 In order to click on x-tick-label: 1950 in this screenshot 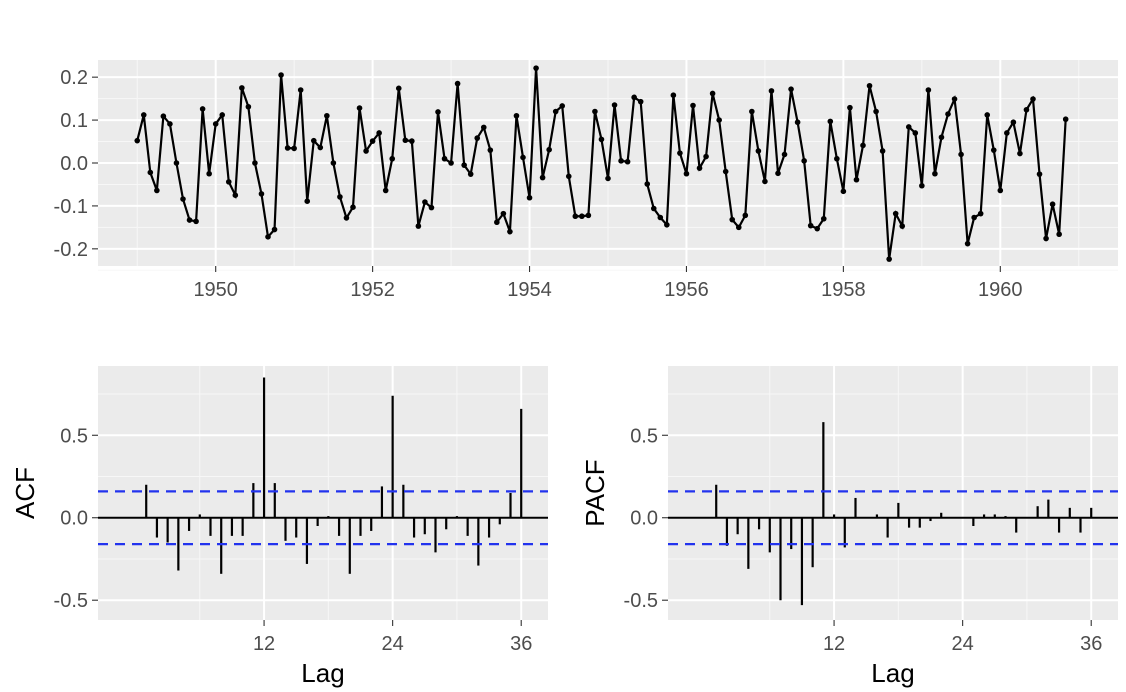, I will do `click(215, 290)`.